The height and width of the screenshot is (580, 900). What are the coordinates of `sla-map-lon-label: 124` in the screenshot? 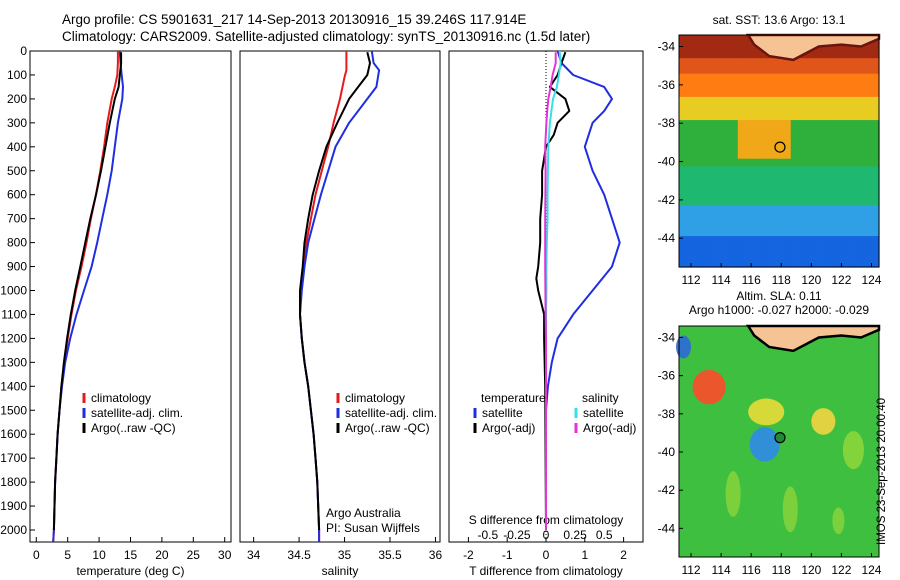 It's located at (871, 570).